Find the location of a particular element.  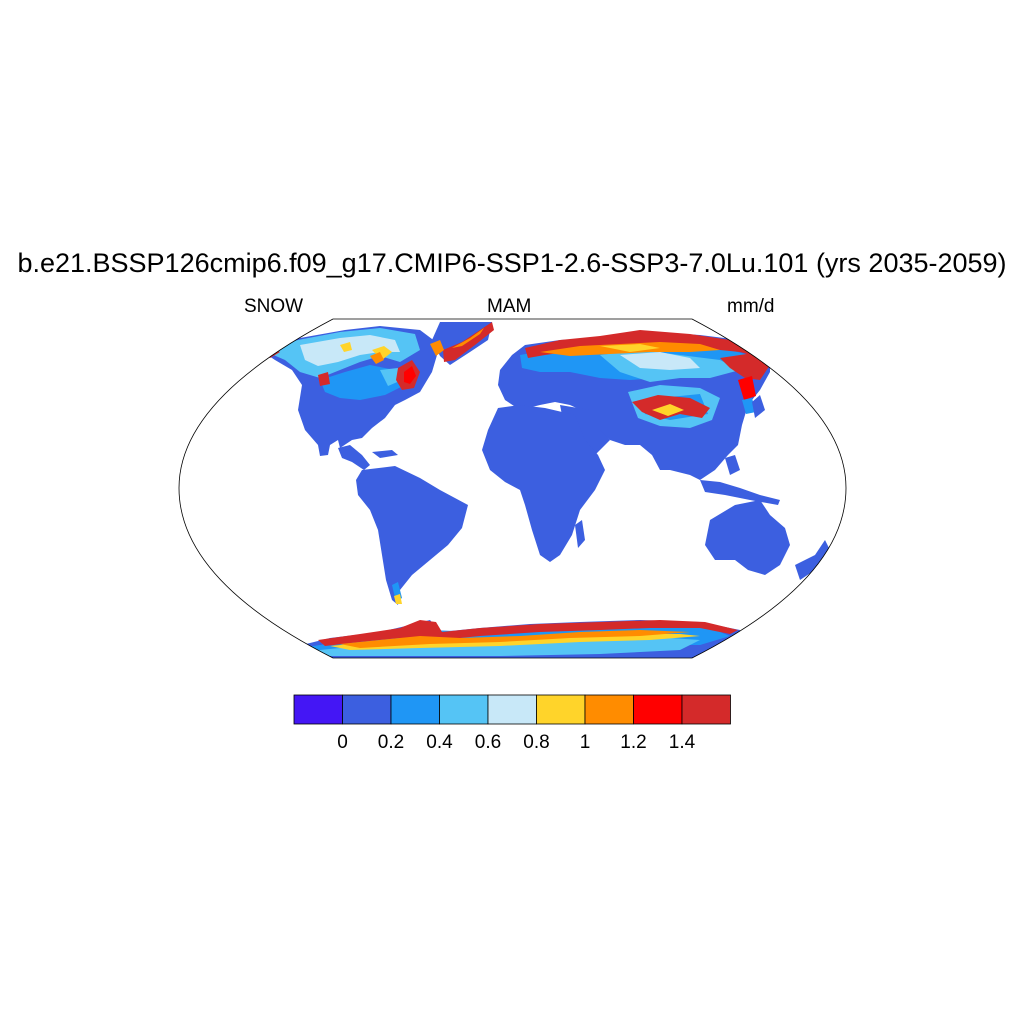

units-label: mm/d is located at coordinates (751, 306).